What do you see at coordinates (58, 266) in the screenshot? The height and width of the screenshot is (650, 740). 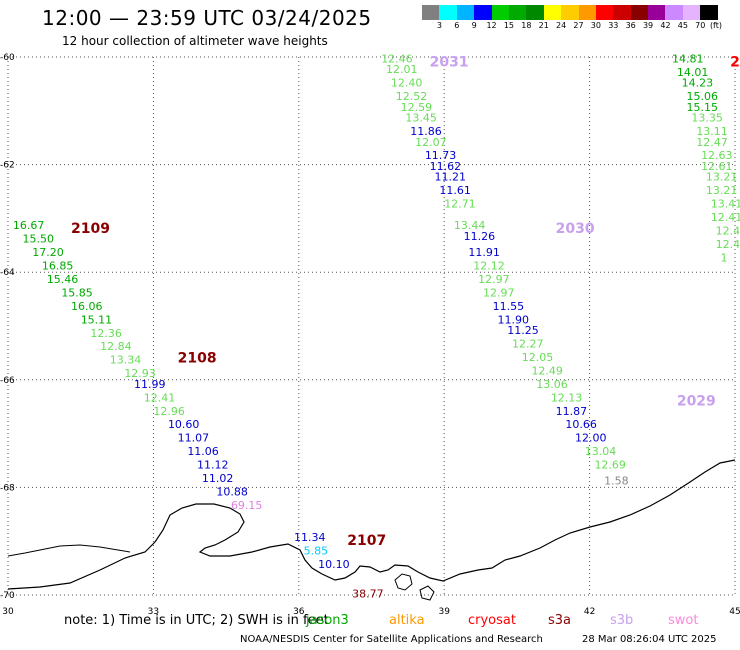 I see `wave-height-value: 16.85` at bounding box center [58, 266].